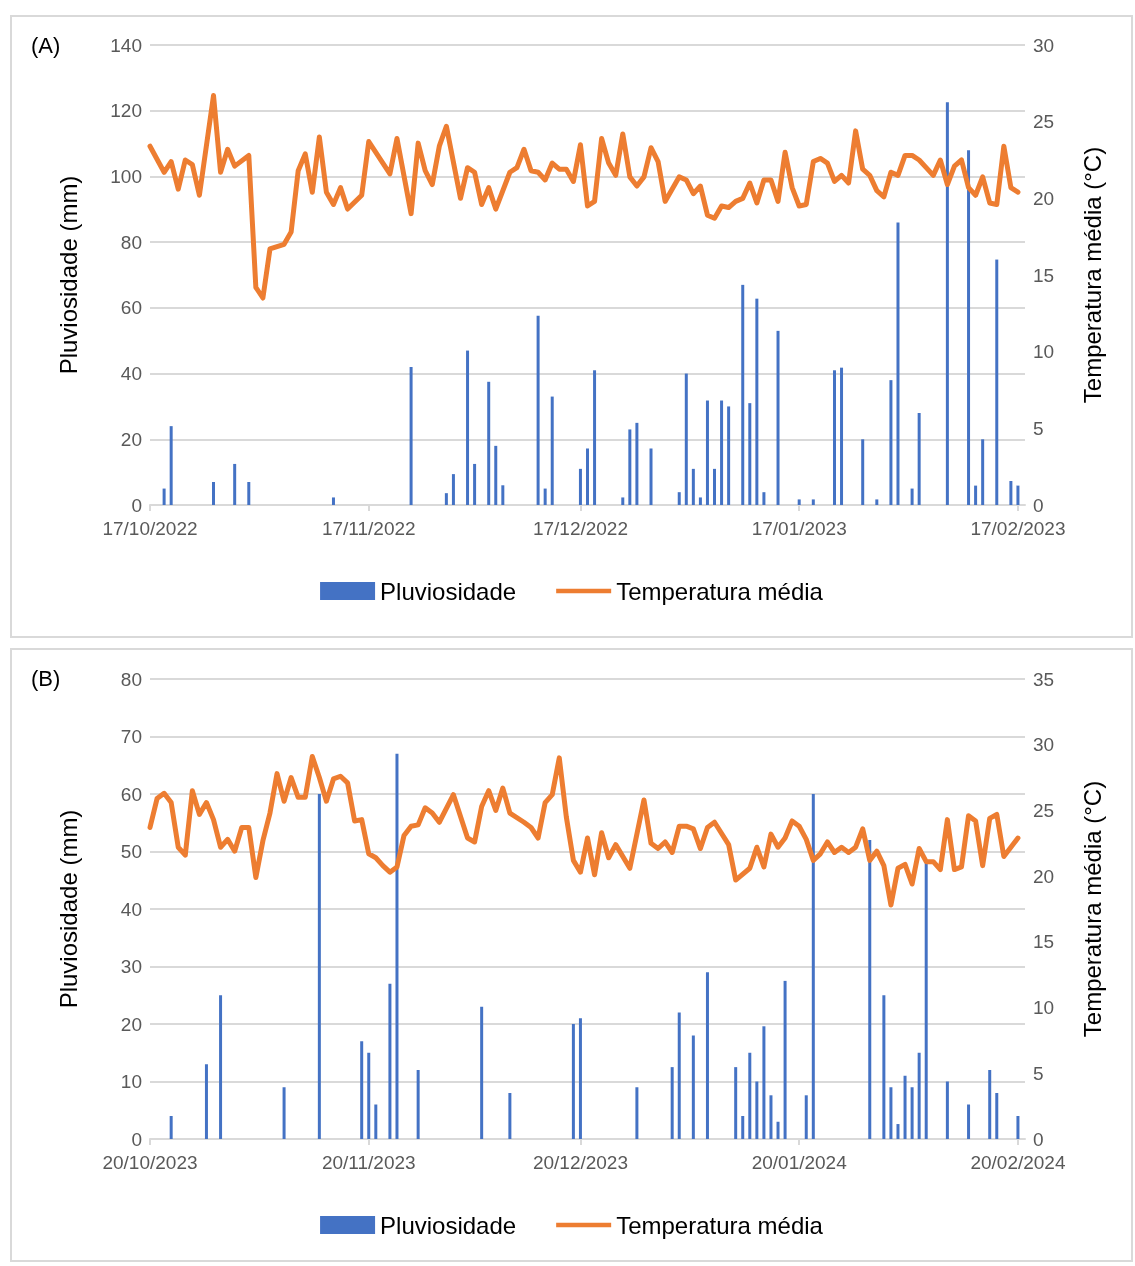  Describe the element at coordinates (448, 591) in the screenshot. I see `legend-label: Pluviosidade` at that location.